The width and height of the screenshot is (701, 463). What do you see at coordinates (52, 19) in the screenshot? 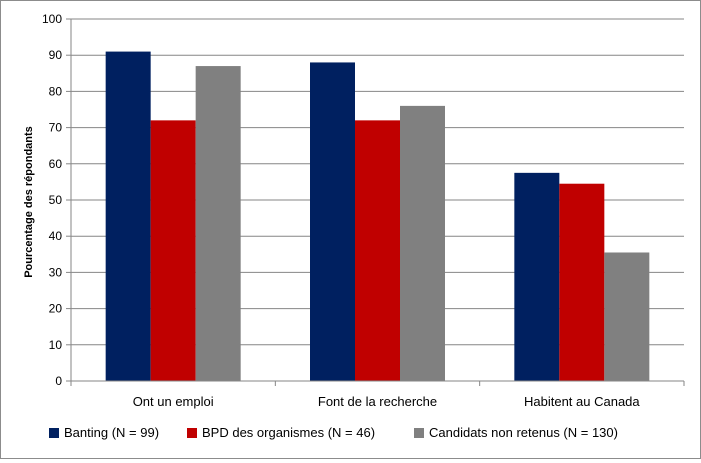
I see `y-tick-label: 100` at bounding box center [52, 19].